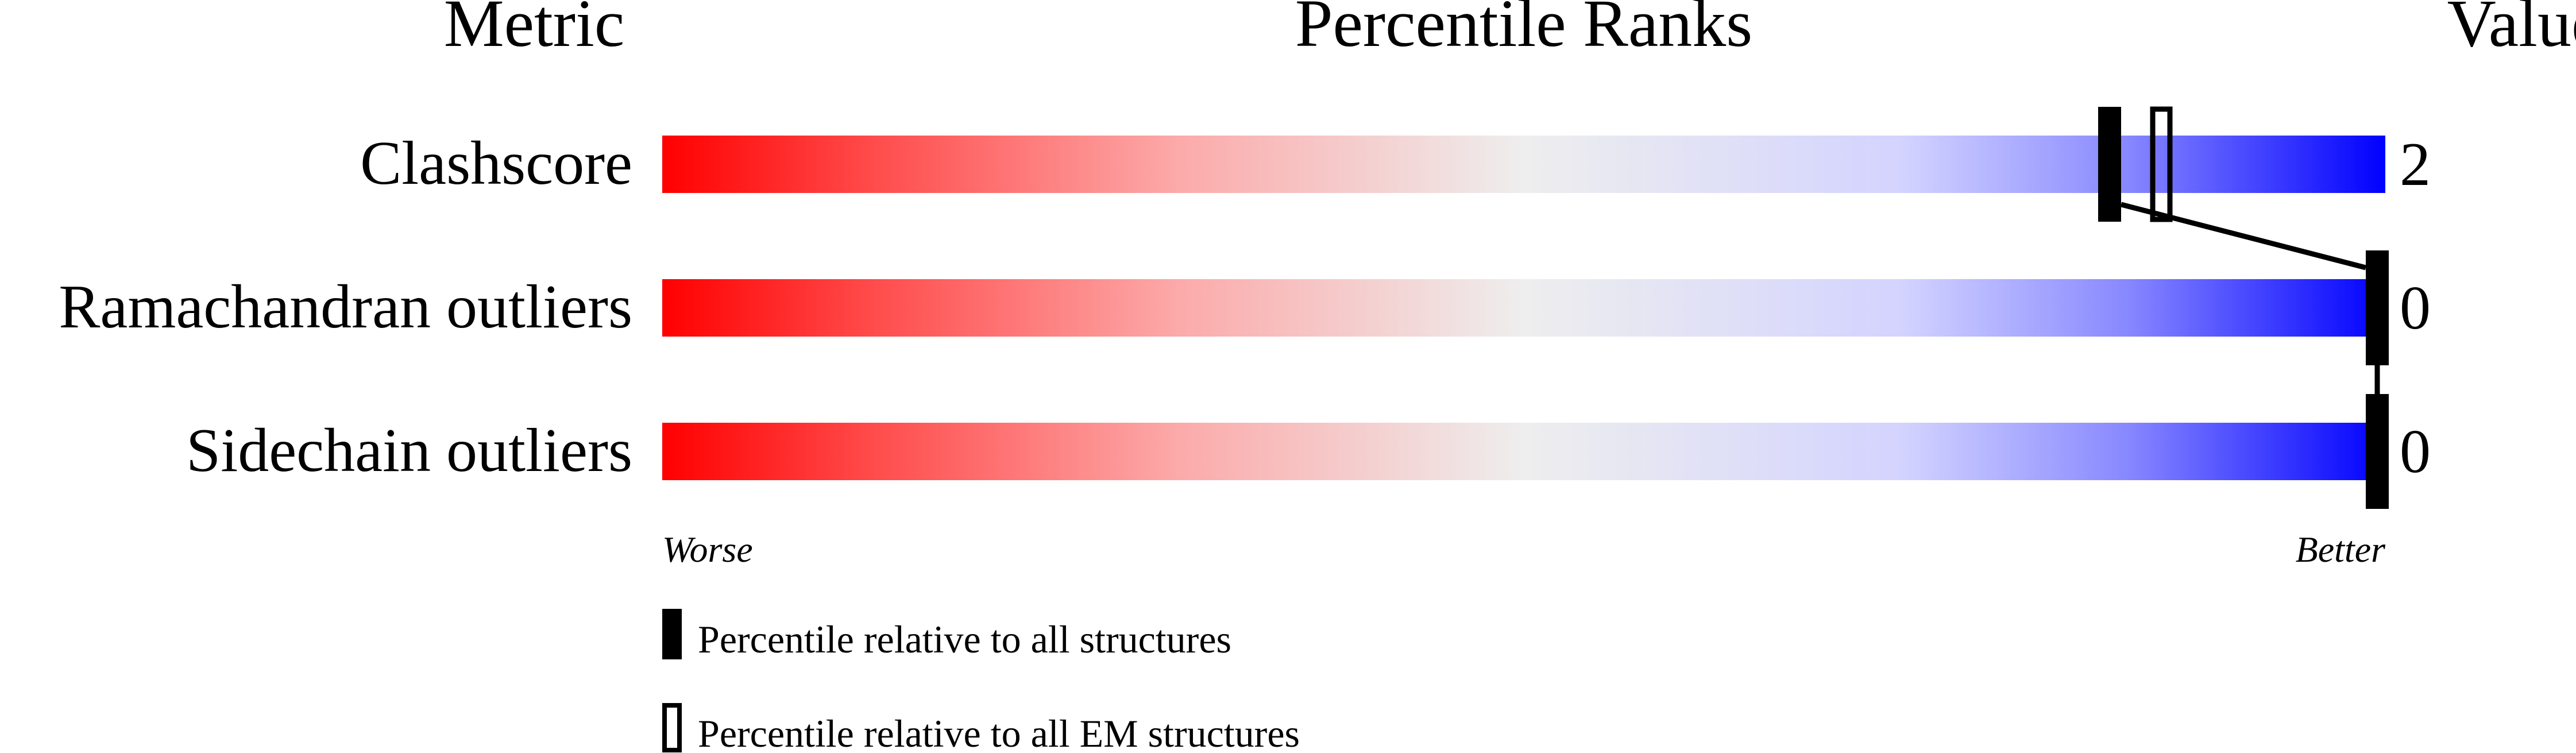 The width and height of the screenshot is (2576, 753). Describe the element at coordinates (2415, 164) in the screenshot. I see `metric-value: 2` at that location.